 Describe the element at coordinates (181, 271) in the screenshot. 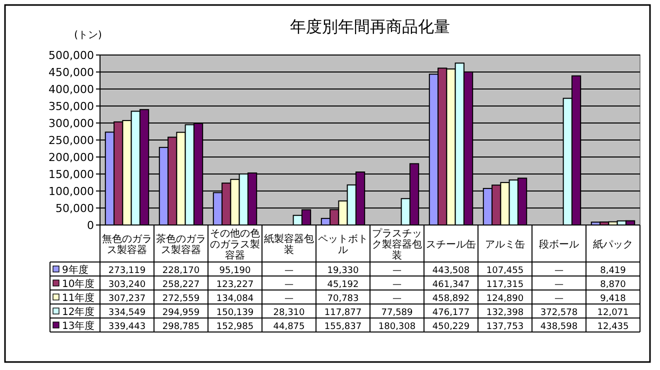

I see `data-label: 228,170` at that location.